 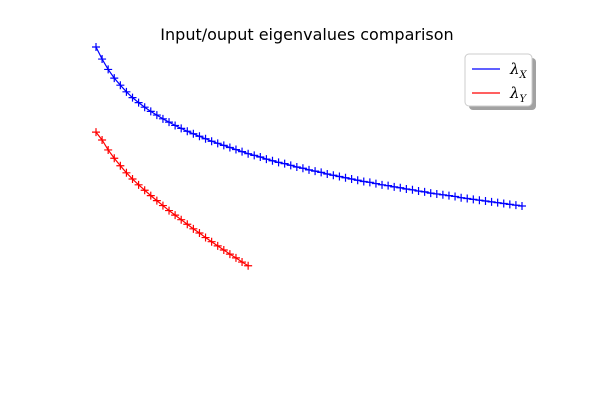 I want to click on legend-label-lambda-y: λY, so click(x=518, y=94).